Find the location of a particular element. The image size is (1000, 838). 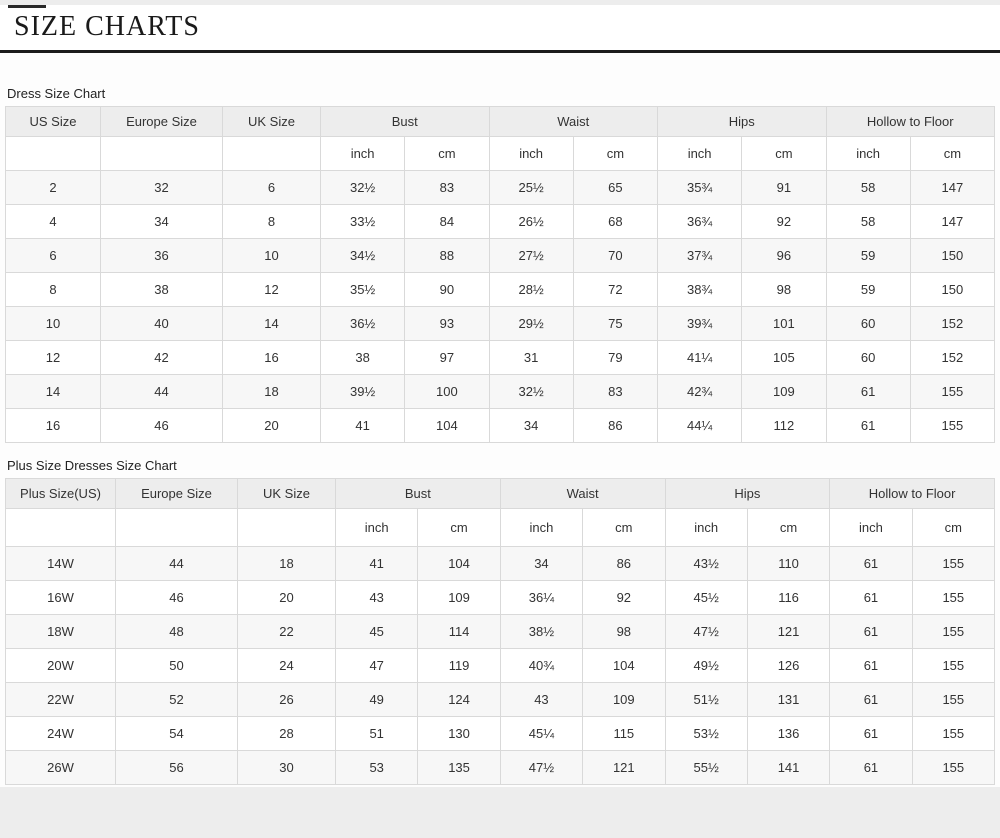

measurement-cell: 36¾ is located at coordinates (699, 221).